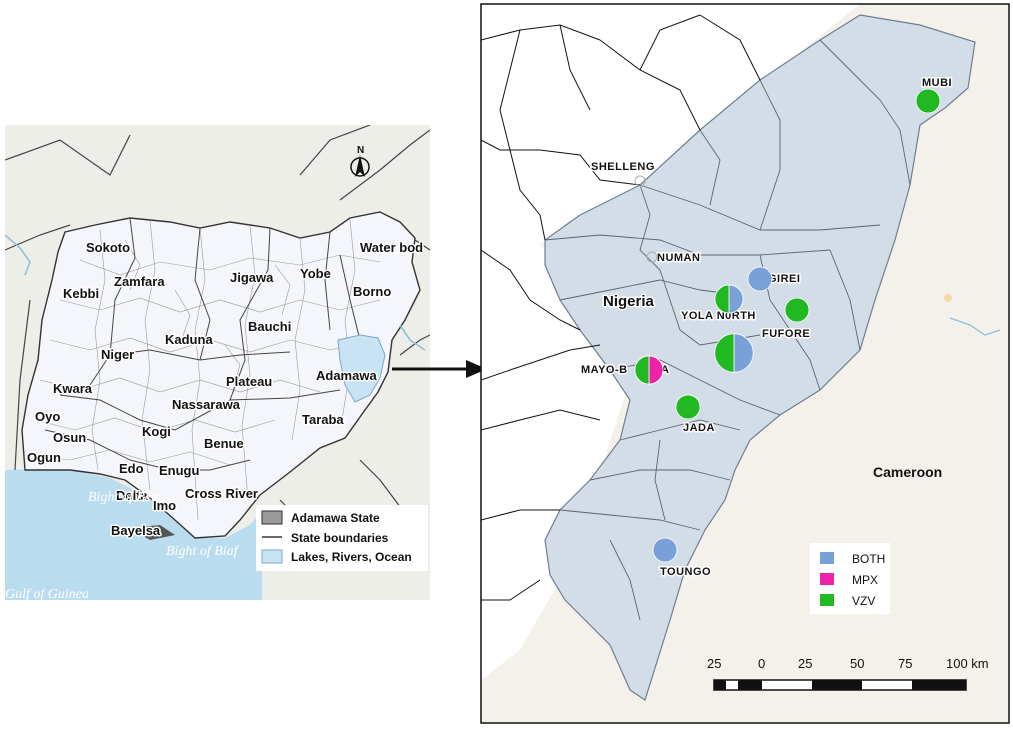 Image resolution: width=1013 pixels, height=732 pixels. Describe the element at coordinates (131, 468) in the screenshot. I see `state-label: Edo` at that location.